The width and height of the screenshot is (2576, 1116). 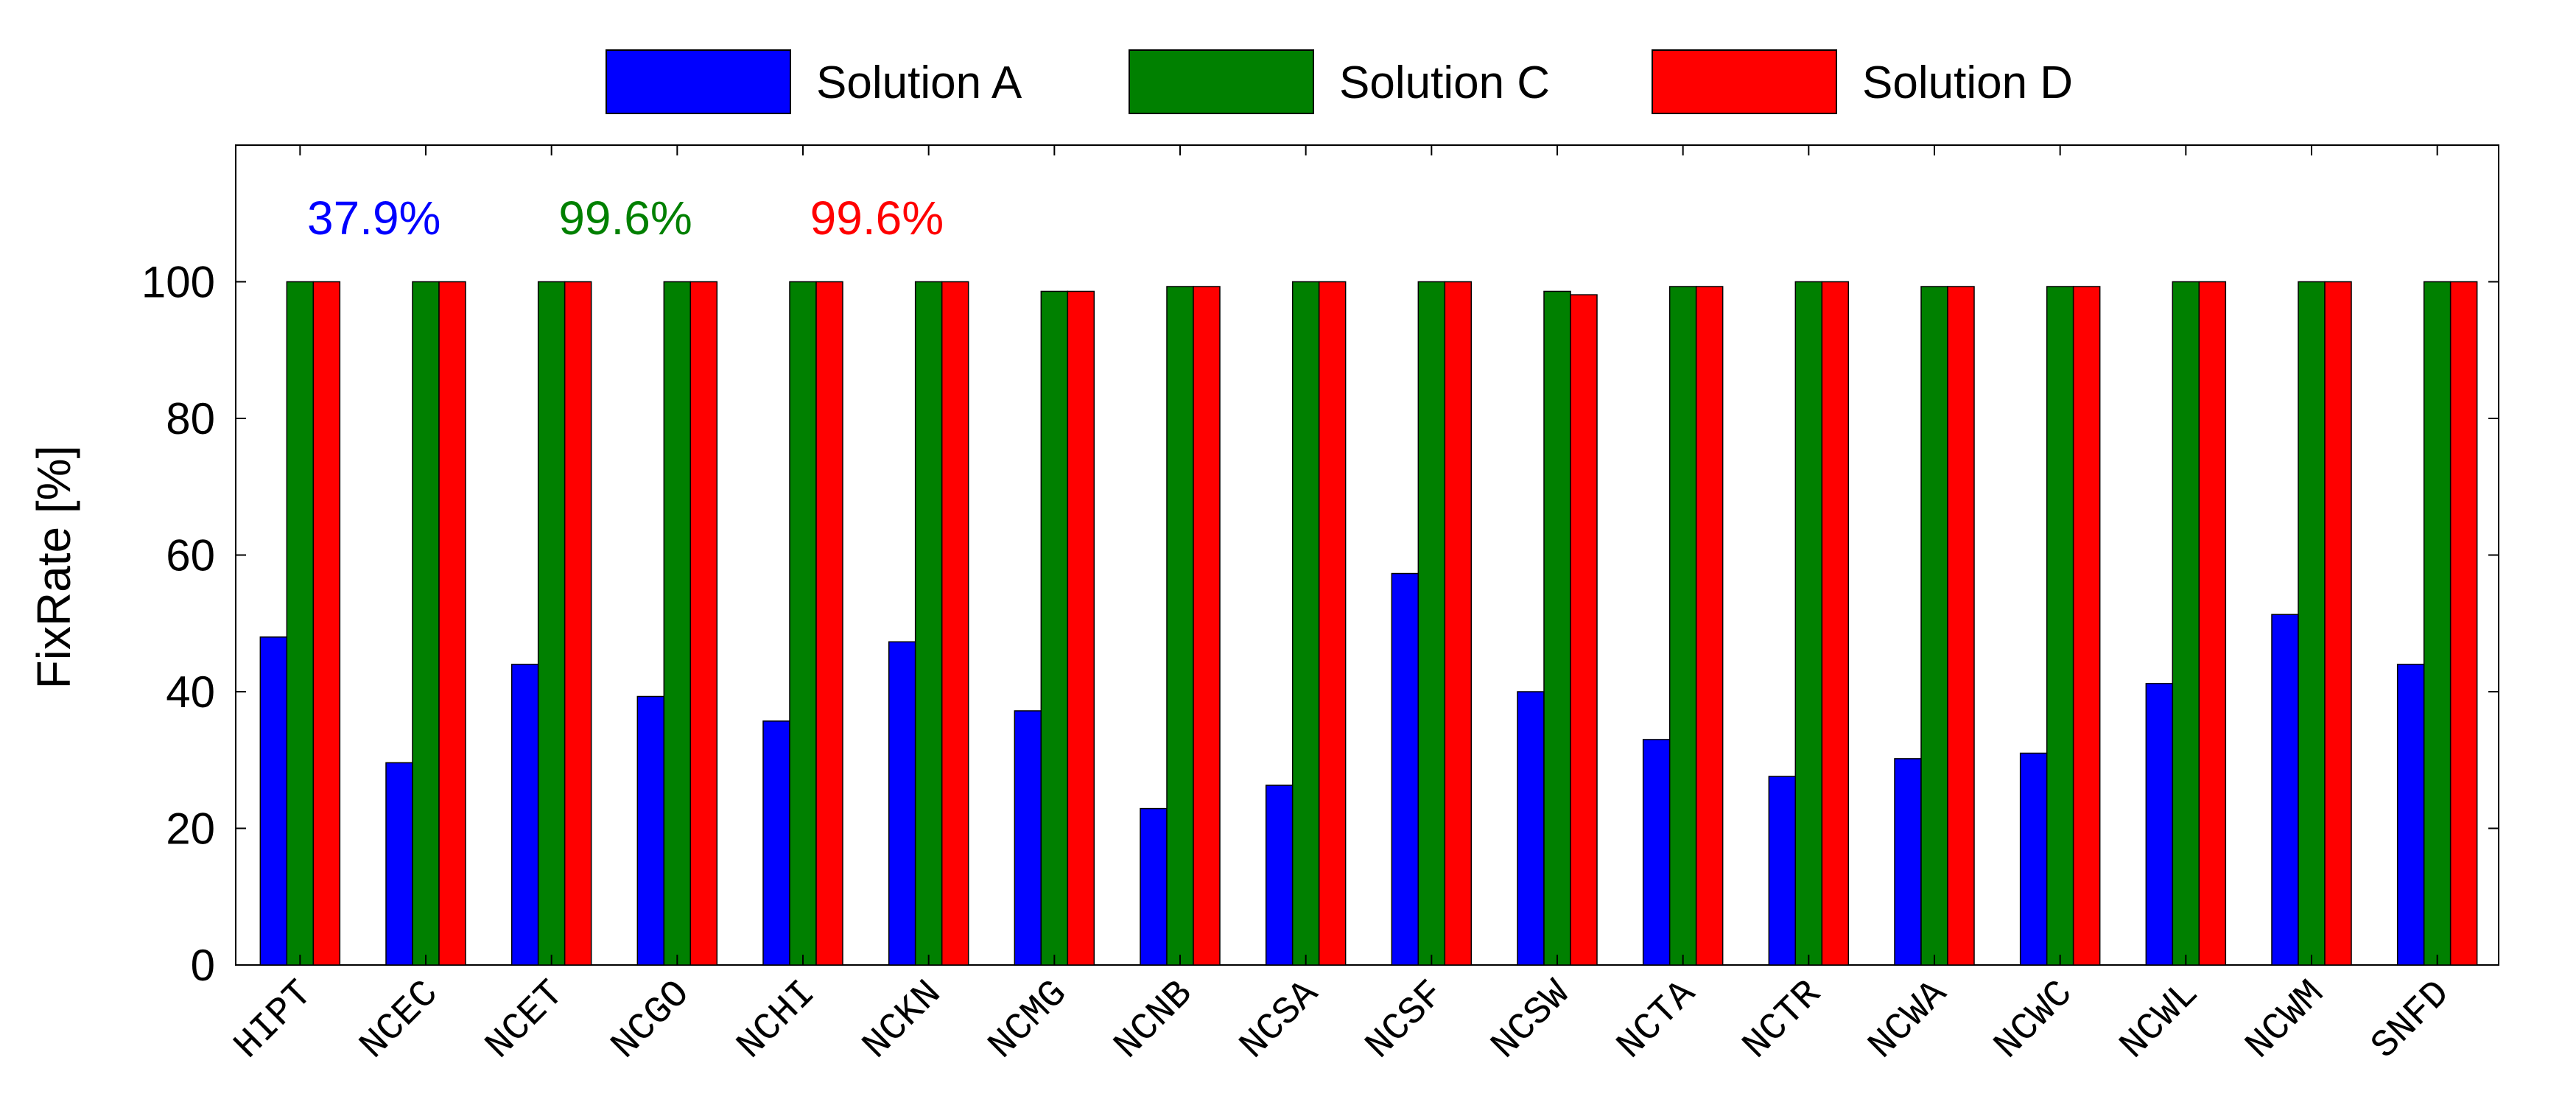 What do you see at coordinates (426, 623) in the screenshot?
I see `bar-solution-c-ncec` at bounding box center [426, 623].